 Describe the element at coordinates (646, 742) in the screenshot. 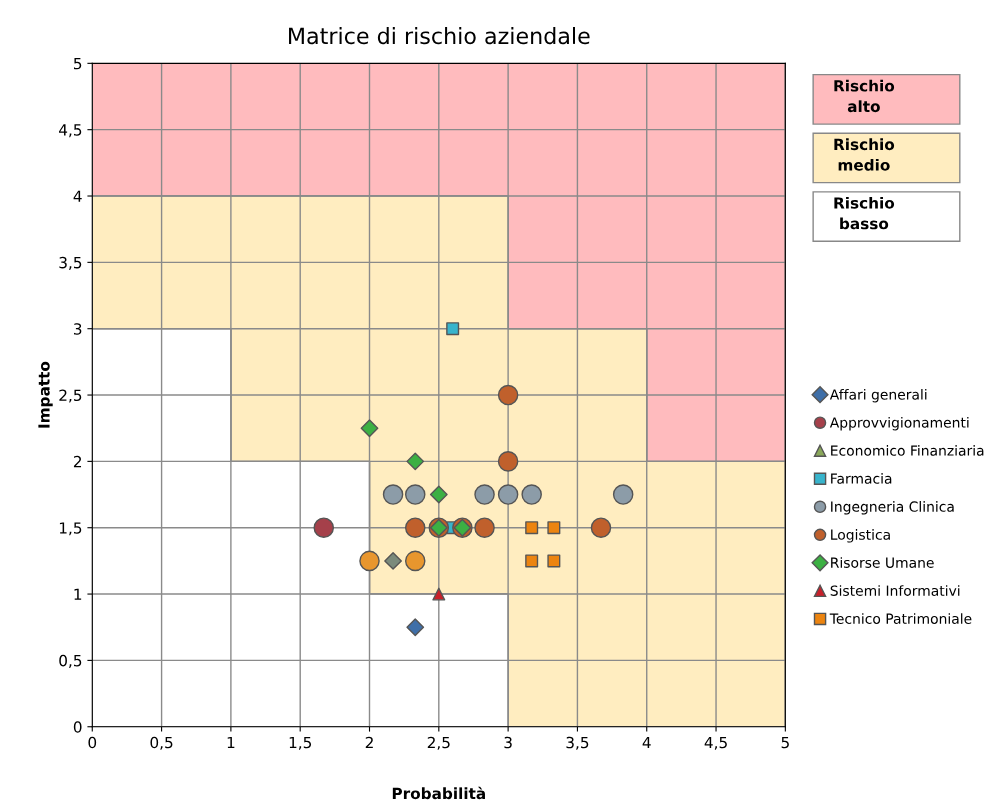

I see `x-tick-label: 4` at that location.